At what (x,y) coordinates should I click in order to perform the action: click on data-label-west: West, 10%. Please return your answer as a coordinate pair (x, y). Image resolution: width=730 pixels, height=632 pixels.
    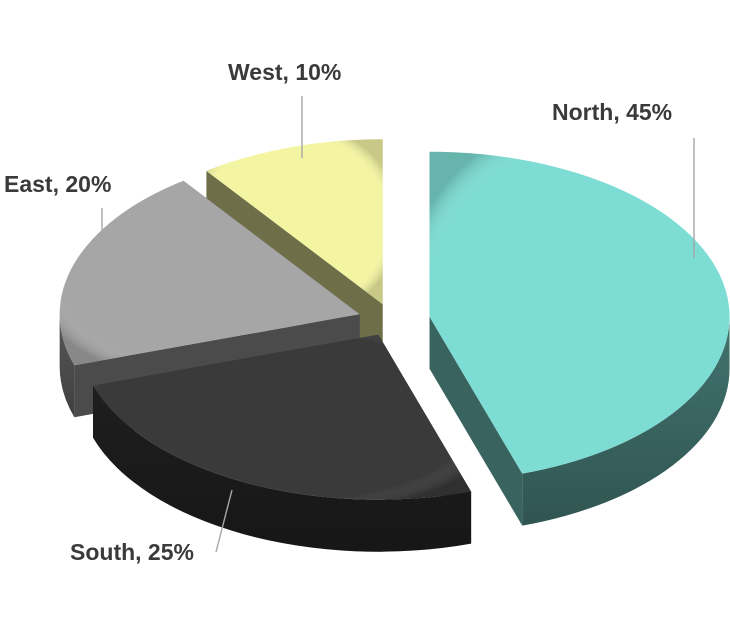
    Looking at the image, I should click on (284, 72).